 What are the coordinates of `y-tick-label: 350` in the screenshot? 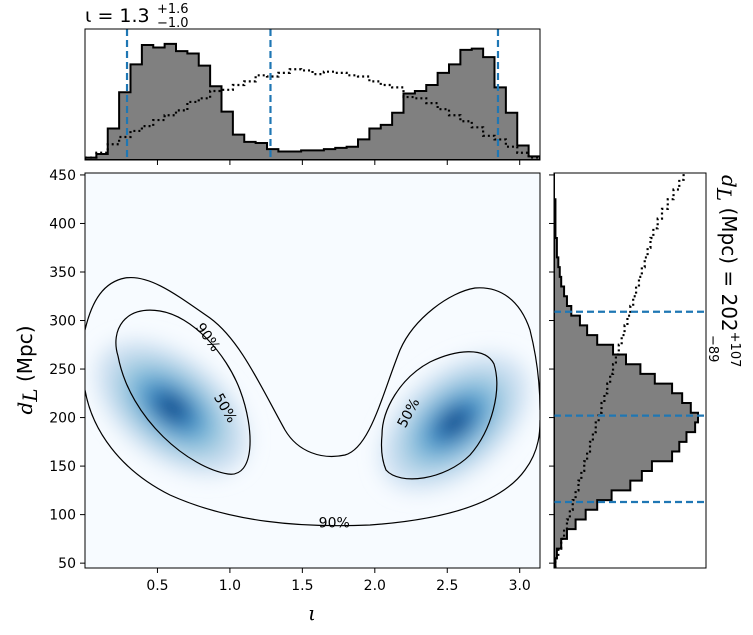 It's located at (62, 273).